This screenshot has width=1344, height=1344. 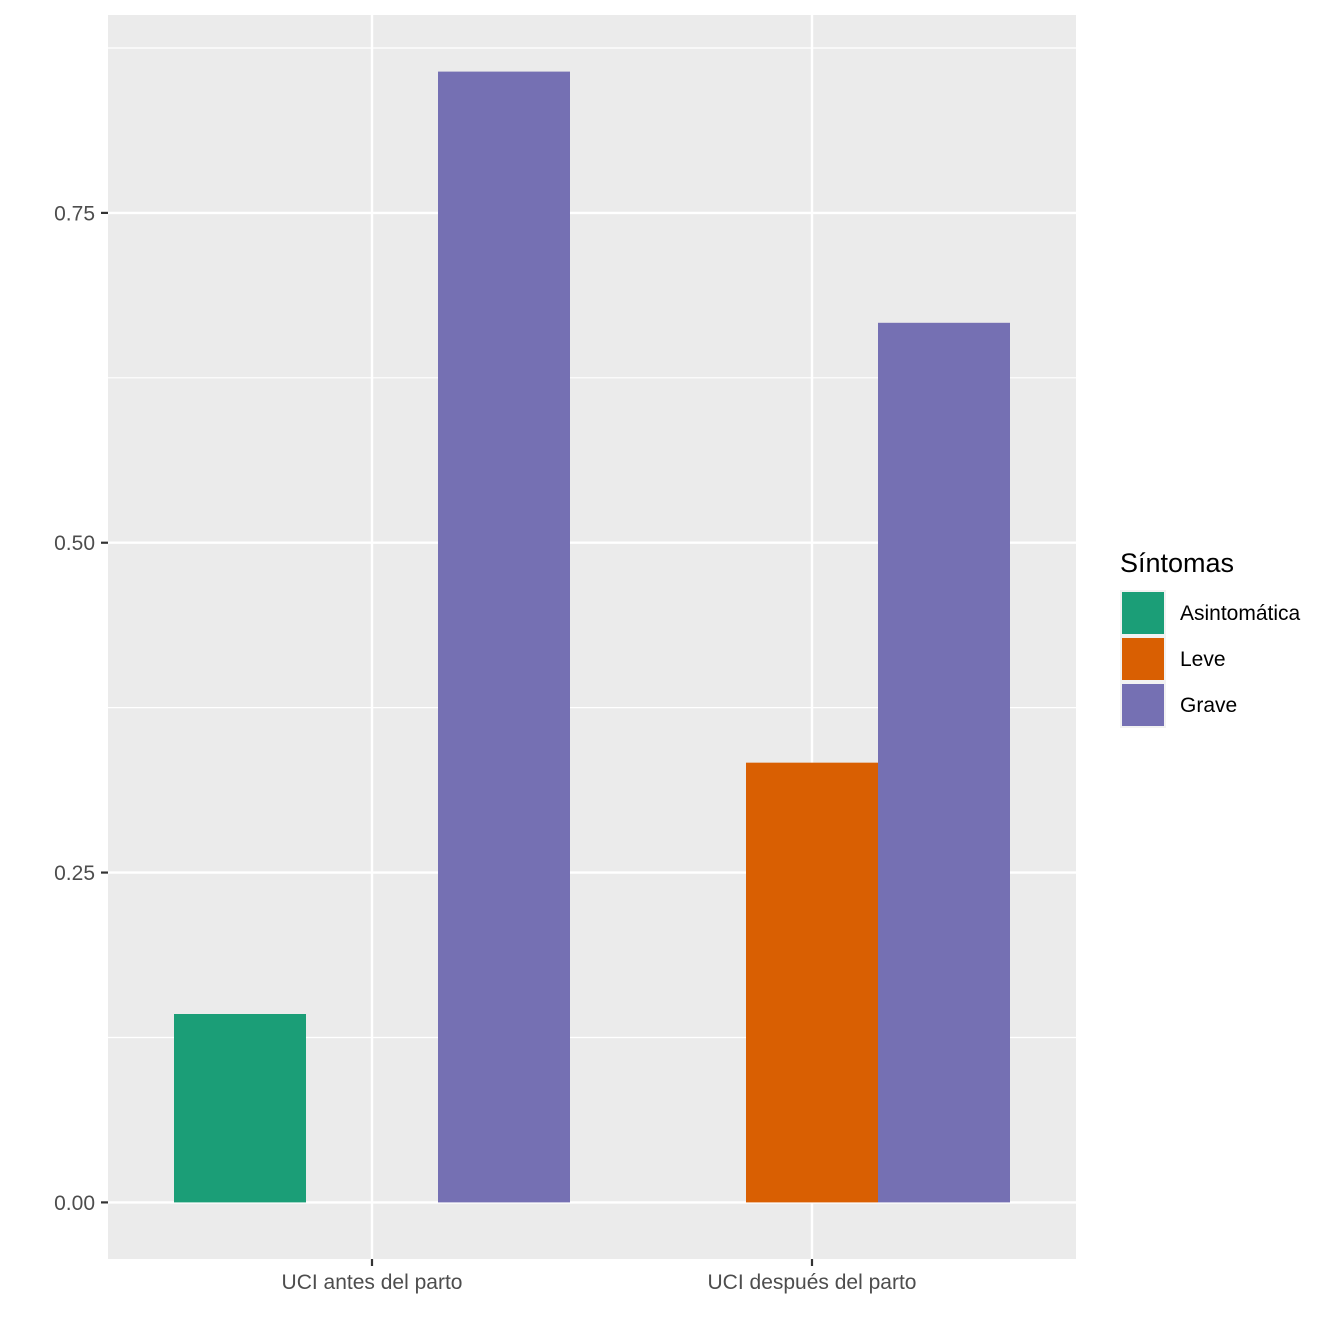 What do you see at coordinates (372, 1282) in the screenshot?
I see `x-tick-label: UCI antes del parto` at bounding box center [372, 1282].